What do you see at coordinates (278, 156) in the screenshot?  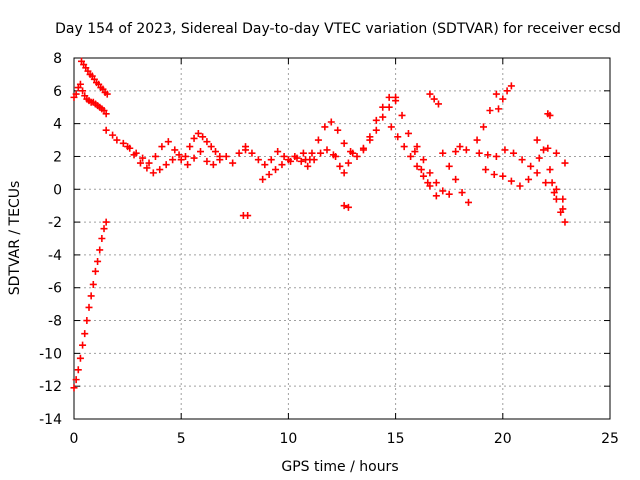 I see `series-arc-mid-cross` at bounding box center [278, 156].